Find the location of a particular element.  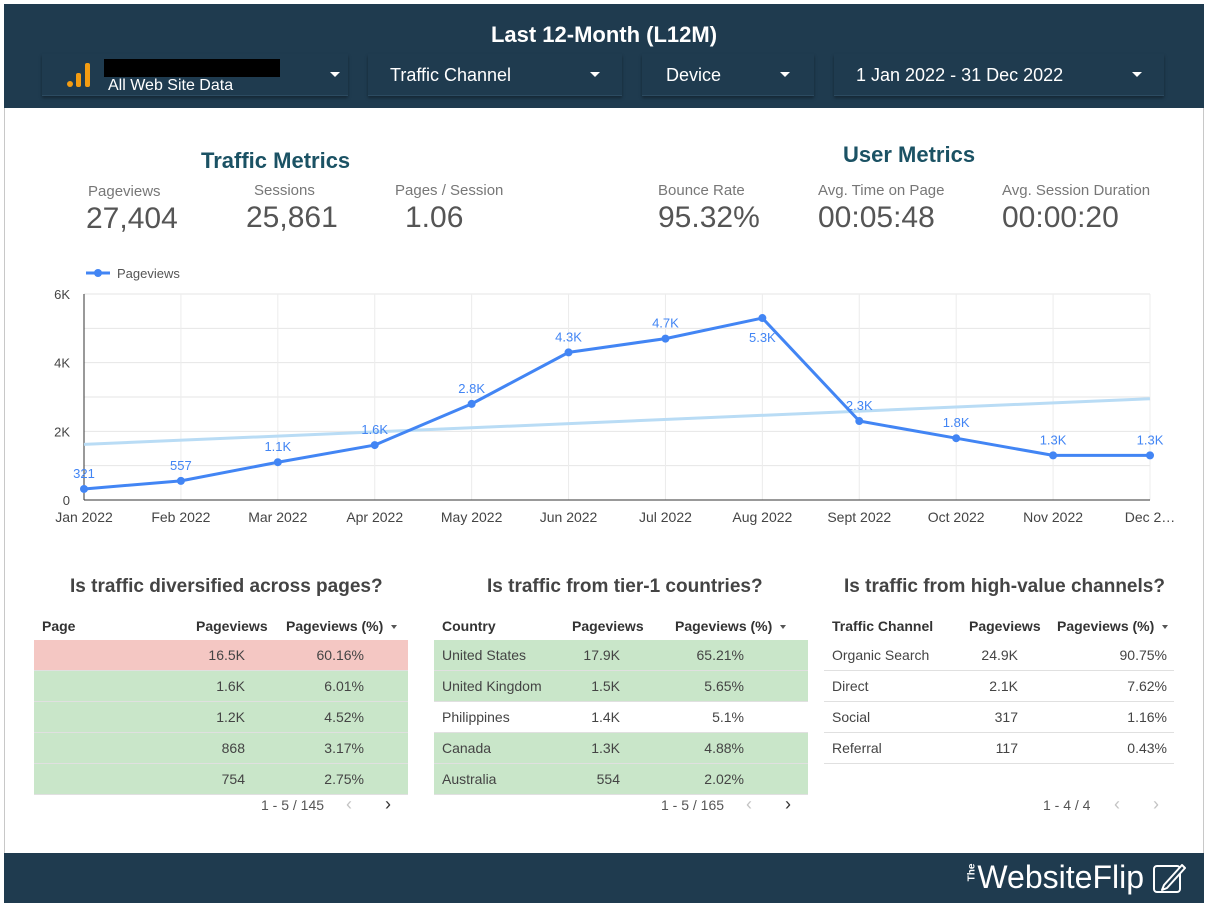

row-name: Social is located at coordinates (851, 717).